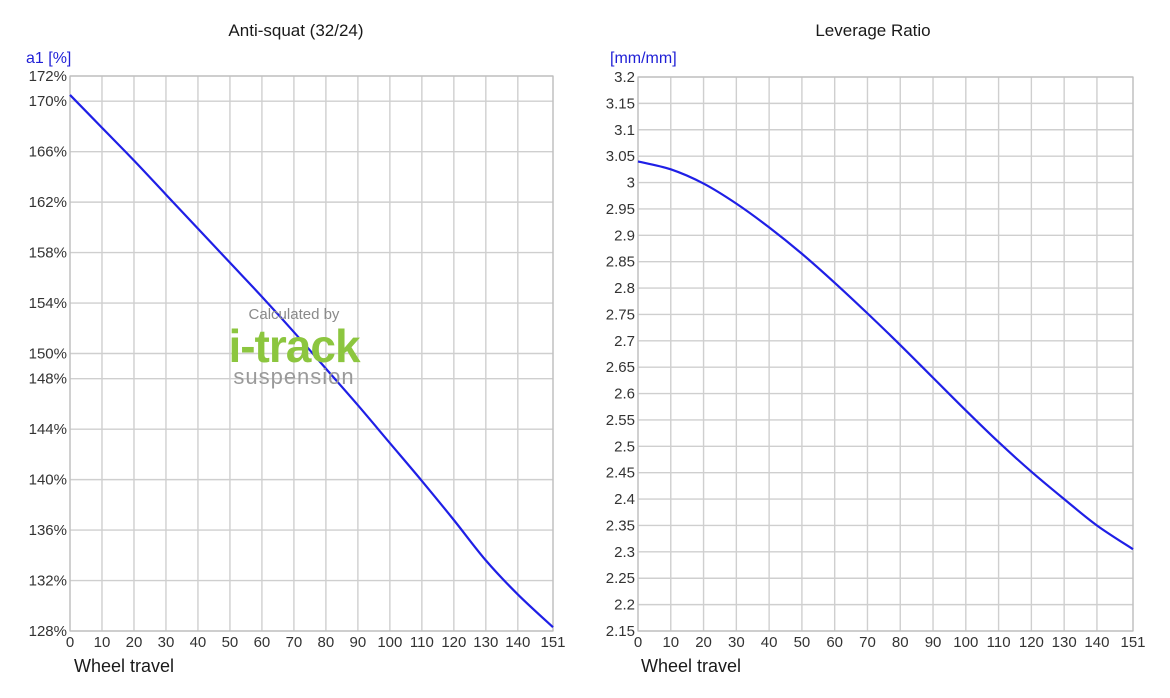 Image resolution: width=1170 pixels, height=698 pixels. Describe the element at coordinates (643, 58) in the screenshot. I see `y-axis-label-leverage: [mm/mm]` at that location.